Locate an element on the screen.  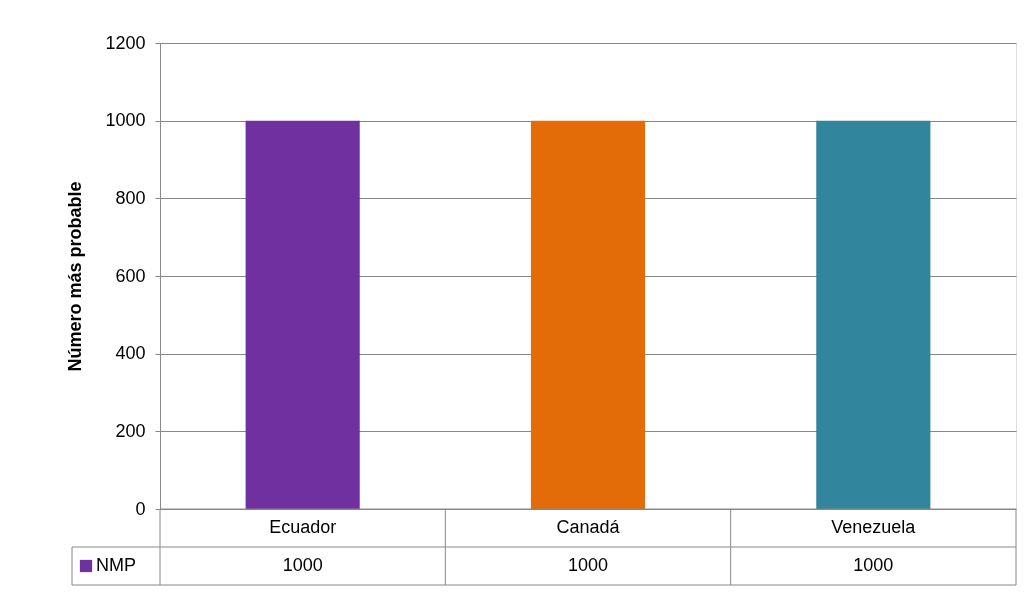
y-tick-label: 1200 is located at coordinates (125, 42).